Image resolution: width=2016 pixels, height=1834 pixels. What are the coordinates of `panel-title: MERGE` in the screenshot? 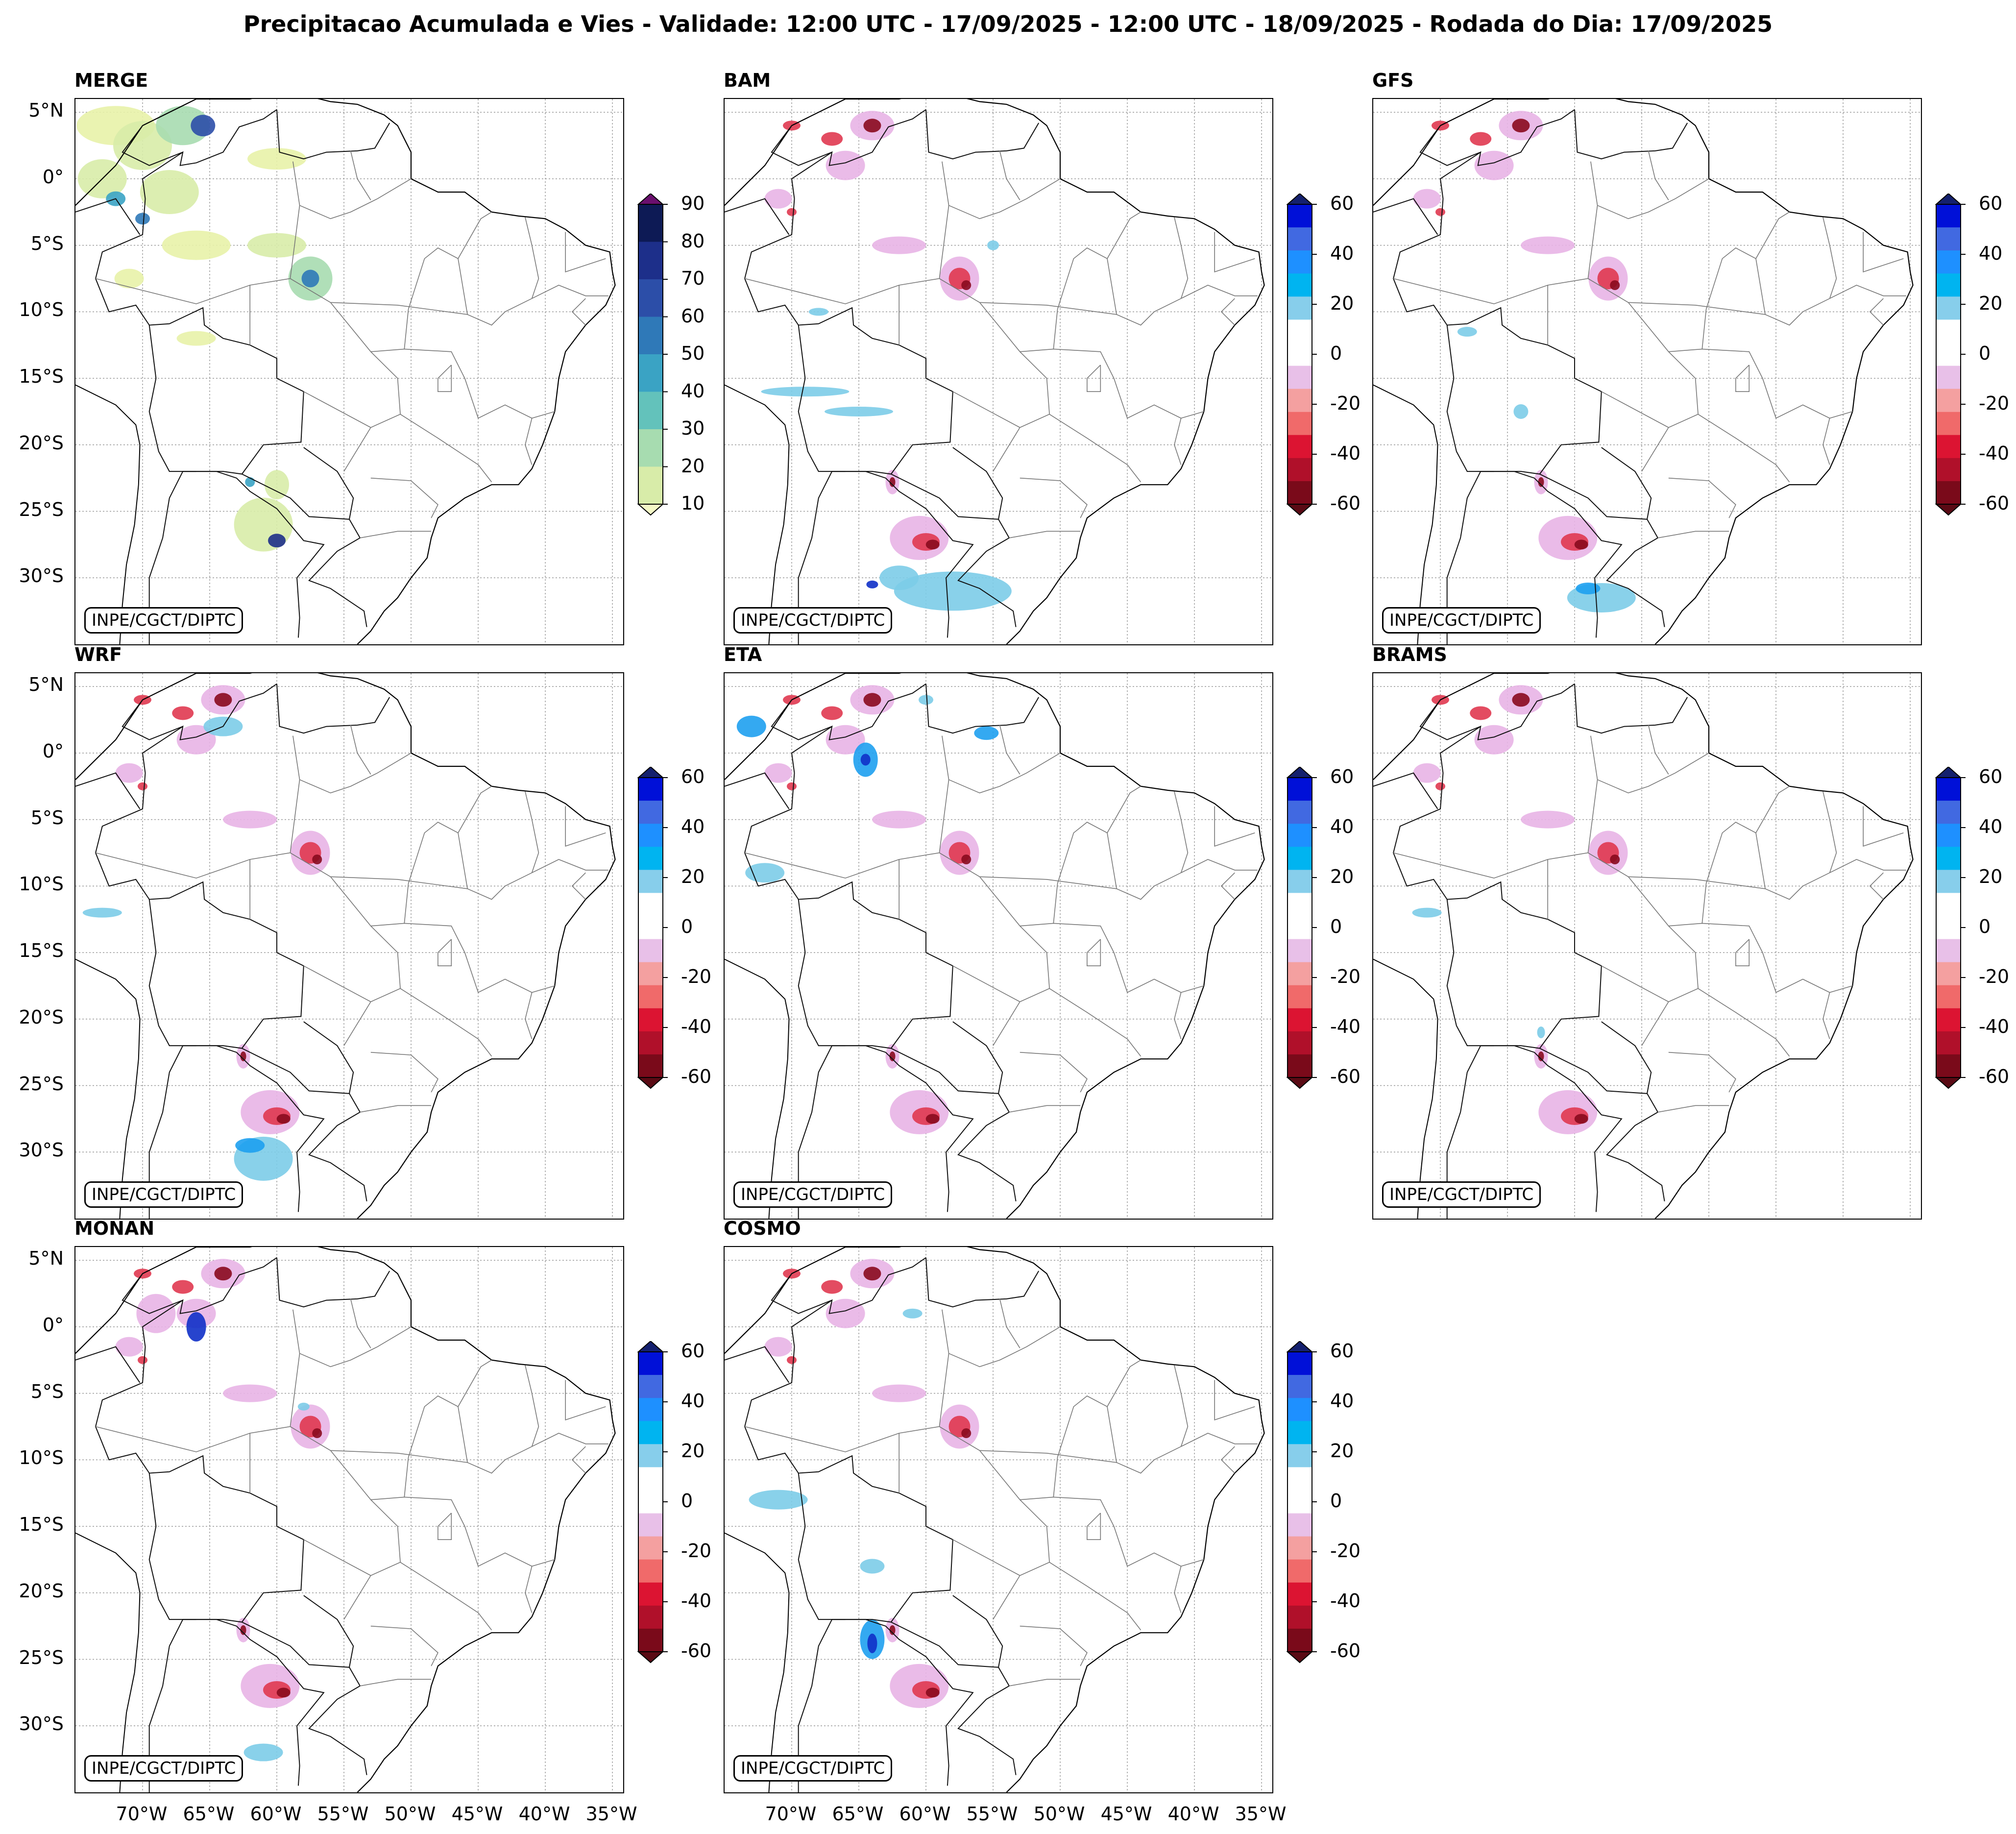 It's located at (111, 80).